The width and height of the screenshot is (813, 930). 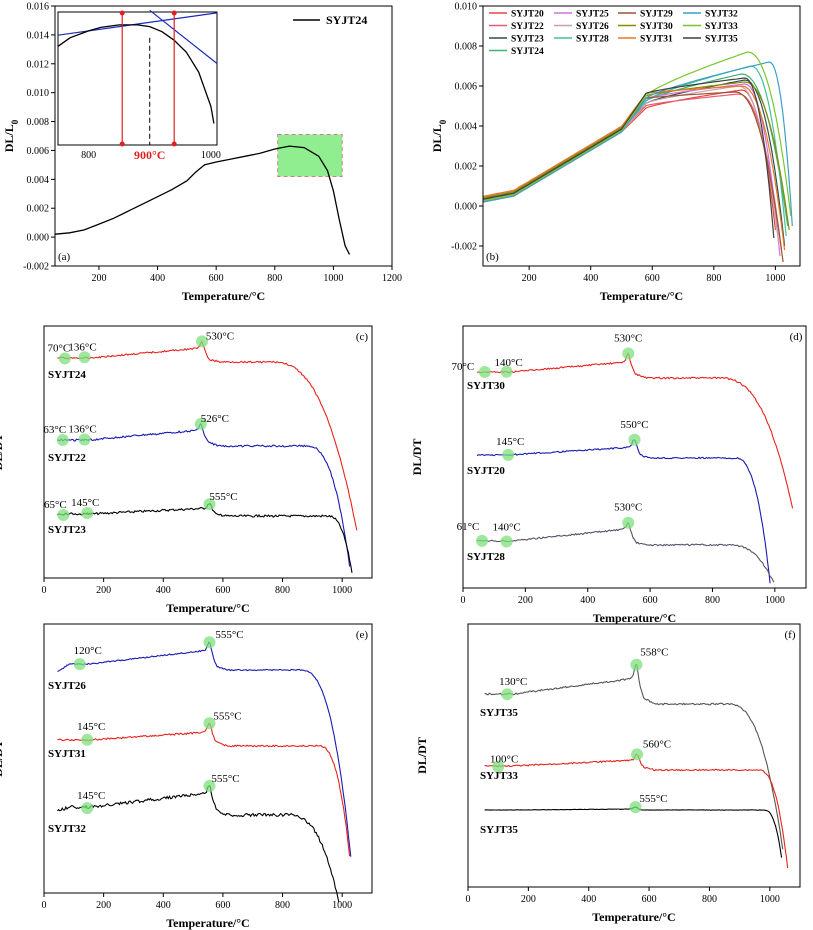 I want to click on peak-label: 100°C, so click(x=504, y=760).